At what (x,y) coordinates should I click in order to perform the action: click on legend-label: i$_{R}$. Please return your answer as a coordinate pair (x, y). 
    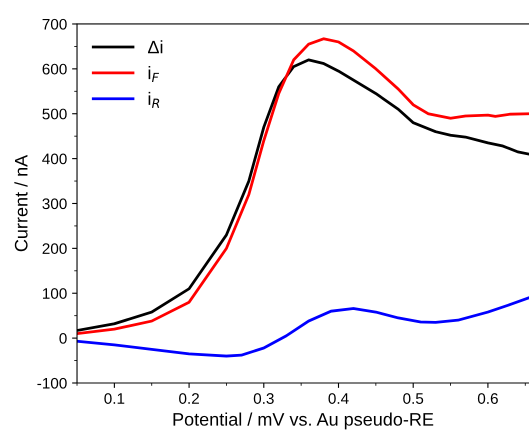
    Looking at the image, I should click on (154, 100).